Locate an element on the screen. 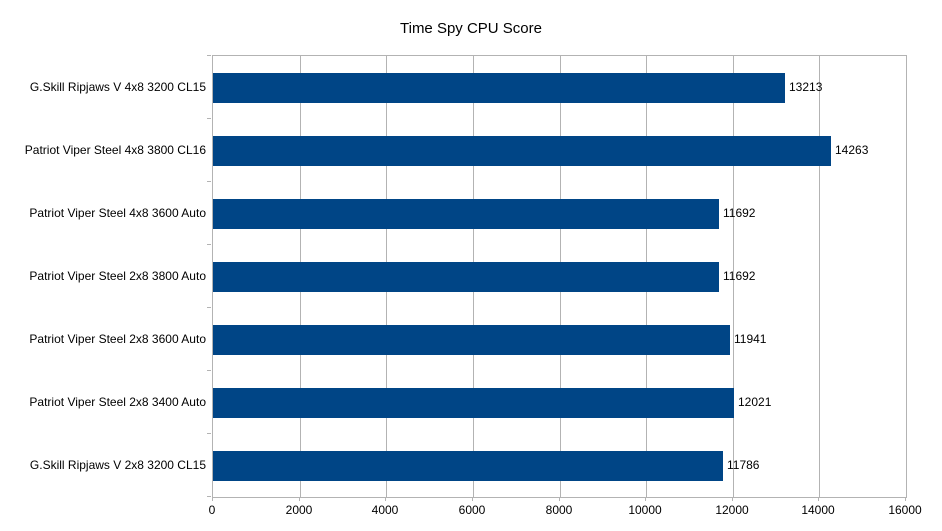  category-label-4: Patriot Viper Steel 2x8 3600 Auto is located at coordinates (117, 339).